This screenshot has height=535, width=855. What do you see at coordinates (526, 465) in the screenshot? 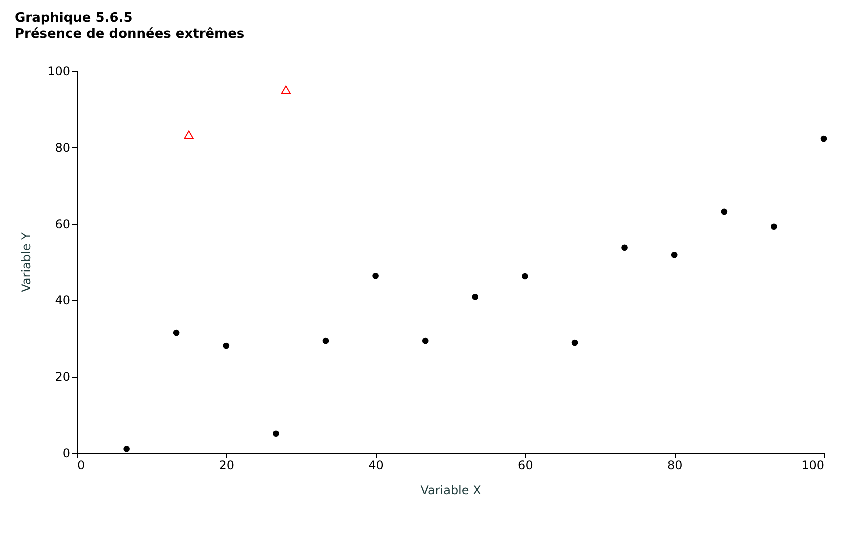
I see `x-tick-label: 60` at bounding box center [526, 465].